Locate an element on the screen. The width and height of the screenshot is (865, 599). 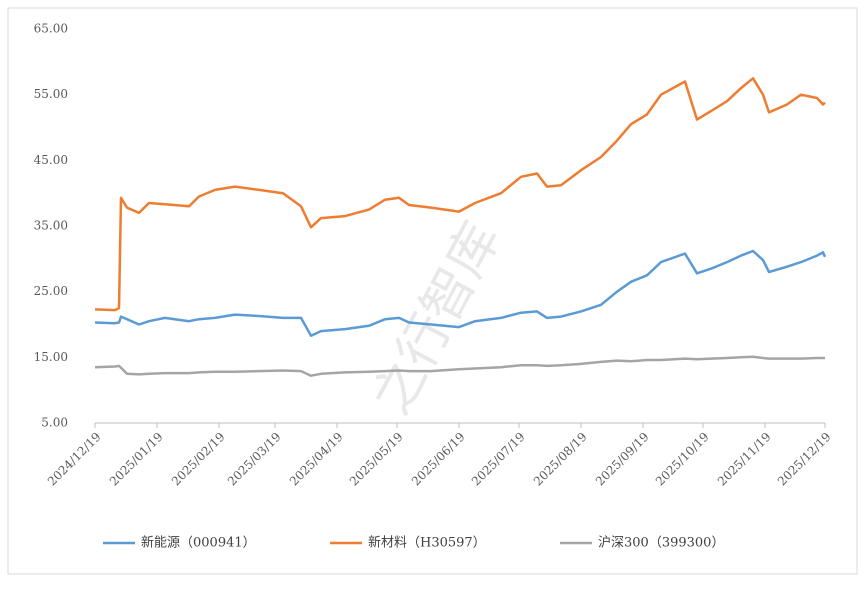
legend-label: 沪深300（399300） is located at coordinates (661, 543).